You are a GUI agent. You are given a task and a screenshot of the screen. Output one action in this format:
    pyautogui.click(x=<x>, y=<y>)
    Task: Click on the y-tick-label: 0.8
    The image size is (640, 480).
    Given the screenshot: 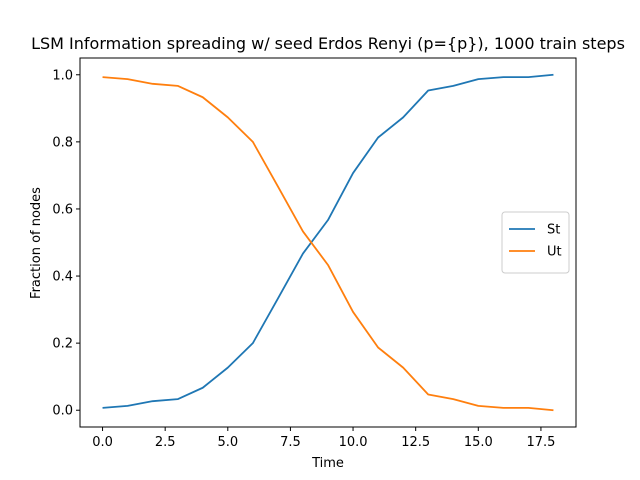 What is the action you would take?
    pyautogui.click(x=62, y=142)
    